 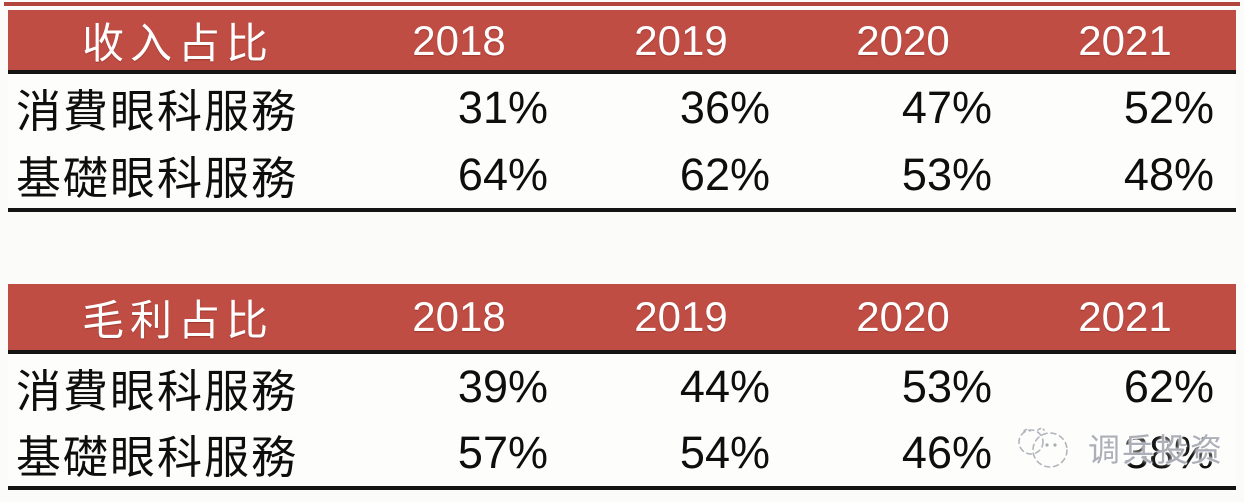 What do you see at coordinates (622, 174) in the screenshot?
I see `table-row: 基礎眼科服務 64% 62% 53% 48%` at bounding box center [622, 174].